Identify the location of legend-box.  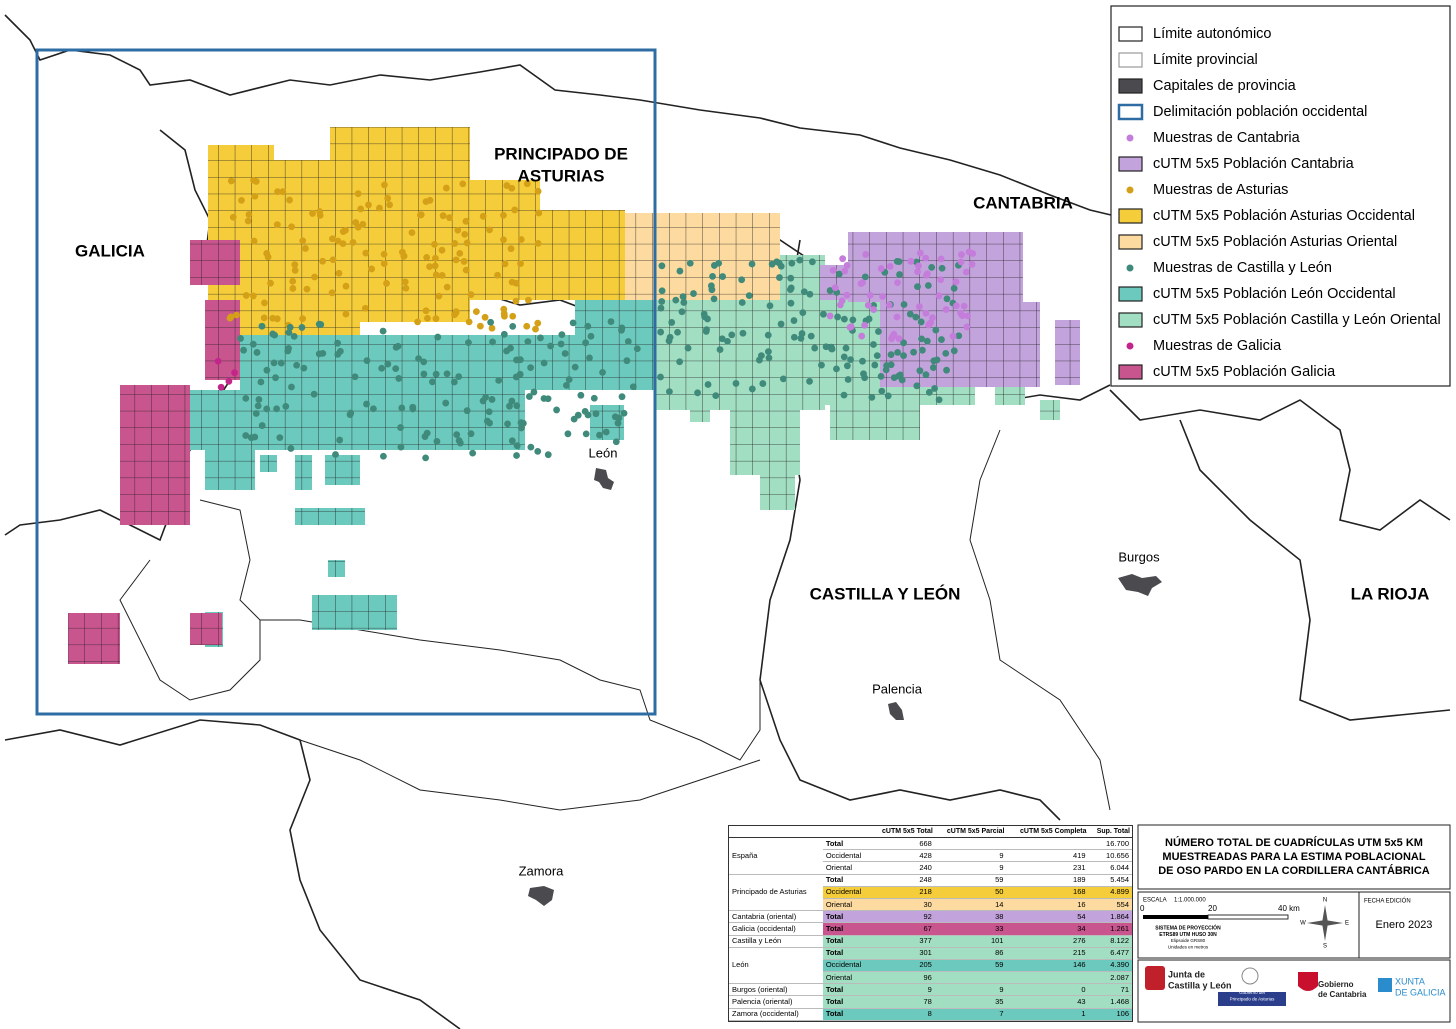
(1280, 196).